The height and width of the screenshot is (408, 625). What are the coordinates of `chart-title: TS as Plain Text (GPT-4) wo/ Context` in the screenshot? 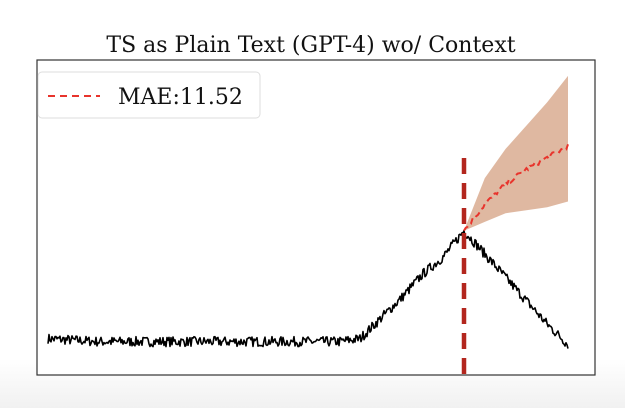 It's located at (310, 45).